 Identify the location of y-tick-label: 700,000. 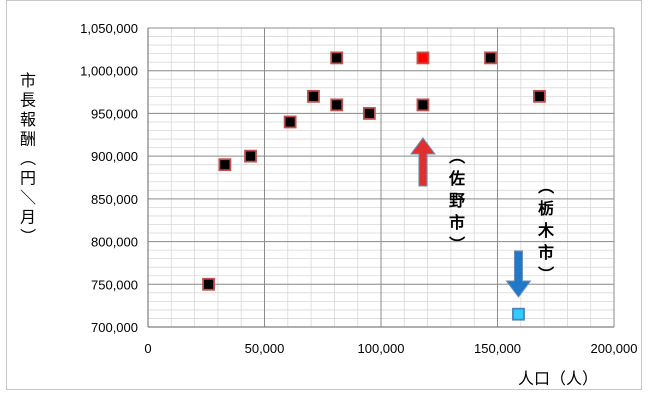
(114, 327).